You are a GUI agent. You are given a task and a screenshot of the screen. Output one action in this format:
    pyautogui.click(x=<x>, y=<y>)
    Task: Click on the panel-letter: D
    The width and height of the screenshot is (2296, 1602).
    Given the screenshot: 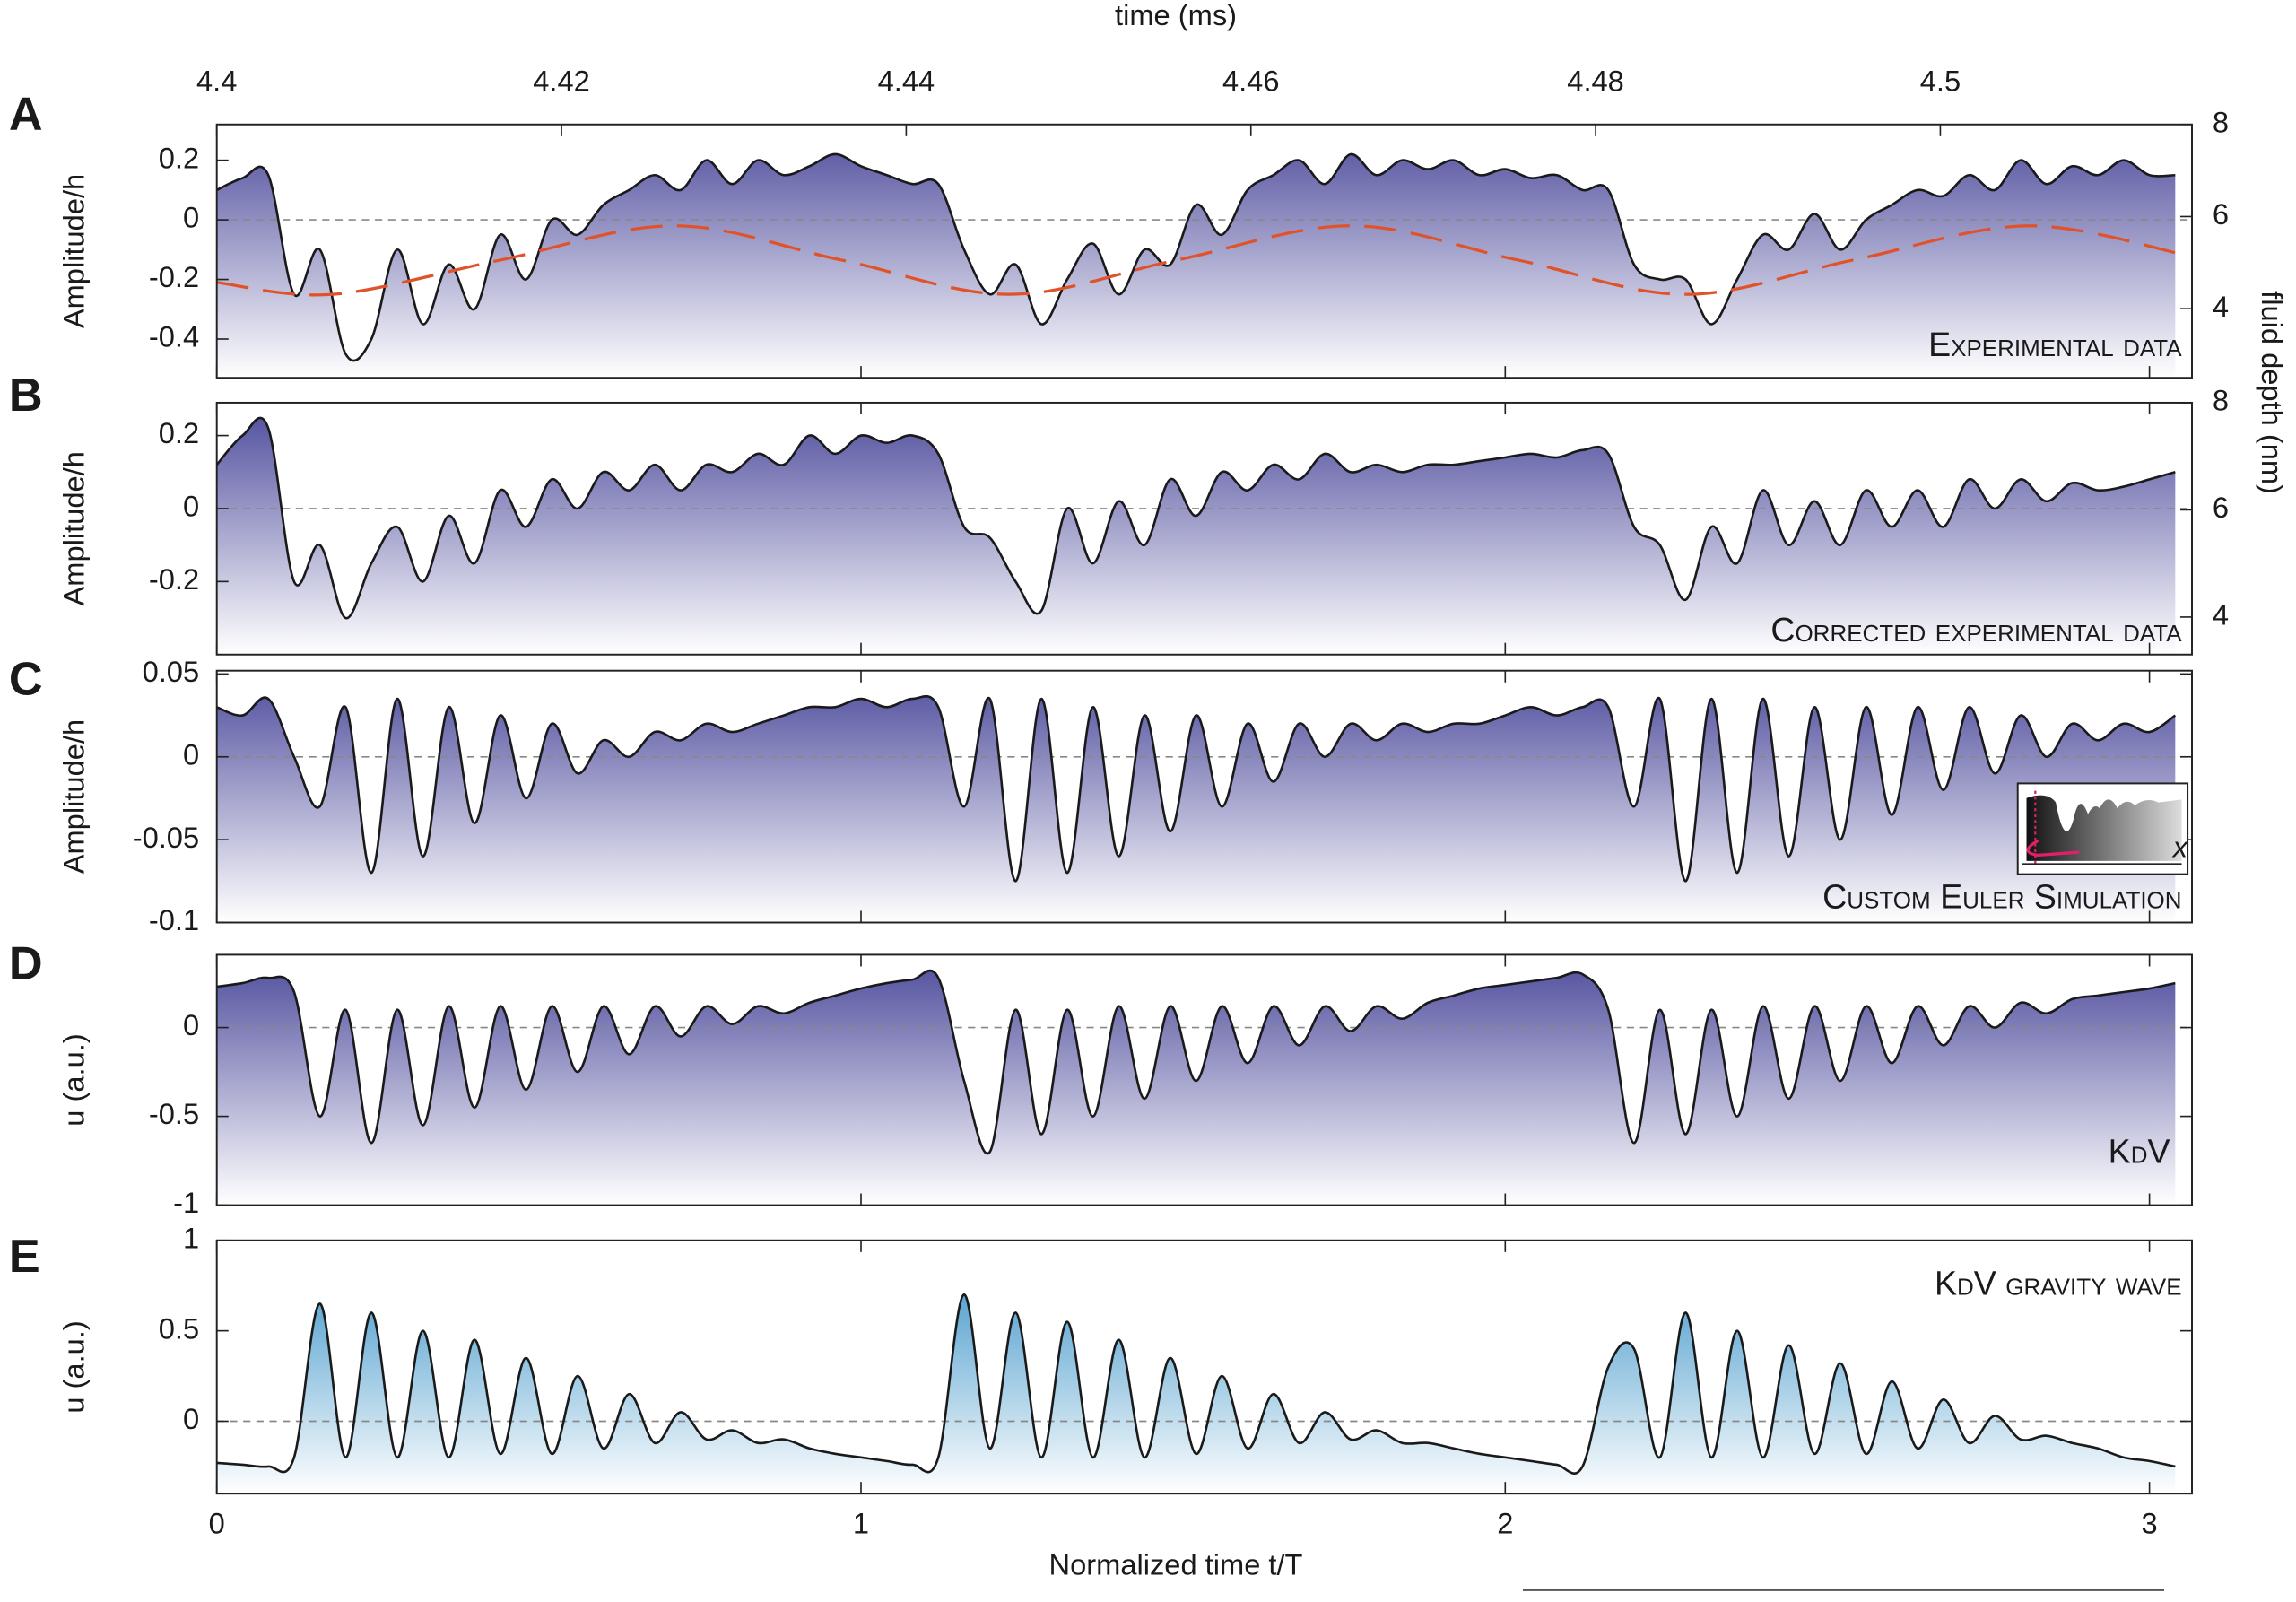 What is the action you would take?
    pyautogui.click(x=26, y=963)
    